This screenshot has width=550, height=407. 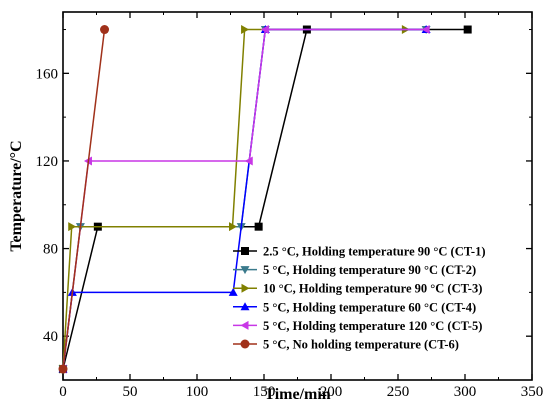 I want to click on x-tick-label: 100, so click(x=197, y=392).